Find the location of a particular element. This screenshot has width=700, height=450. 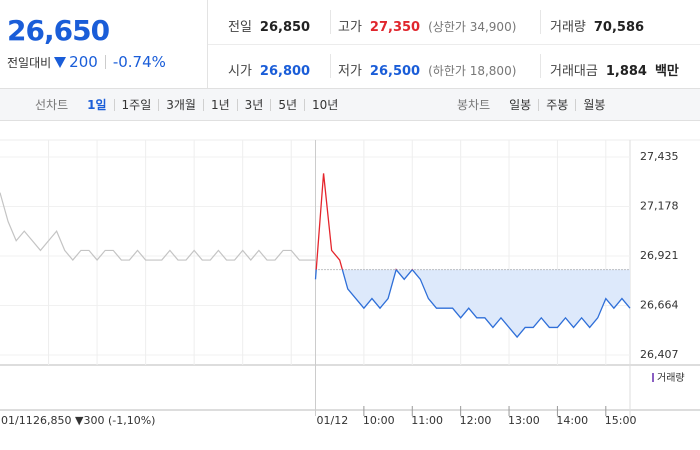

period-option: 1일 is located at coordinates (97, 104).